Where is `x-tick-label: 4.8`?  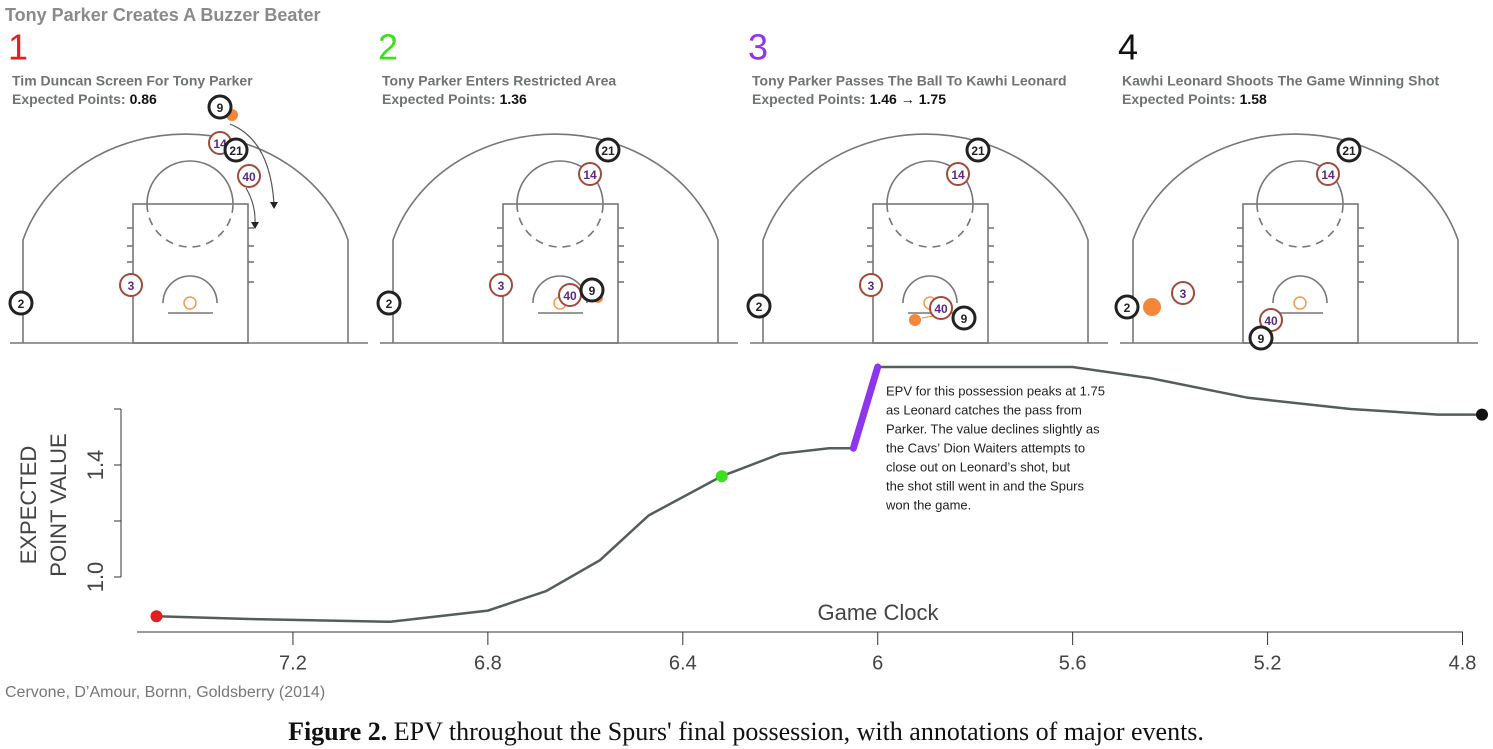
x-tick-label: 4.8 is located at coordinates (1463, 663).